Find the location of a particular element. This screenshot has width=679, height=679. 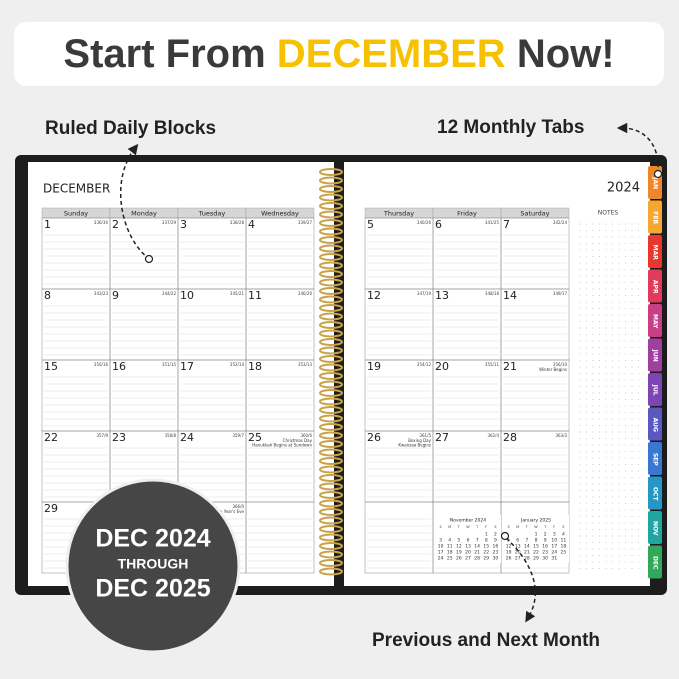

mini-date: 29 is located at coordinates (536, 559).